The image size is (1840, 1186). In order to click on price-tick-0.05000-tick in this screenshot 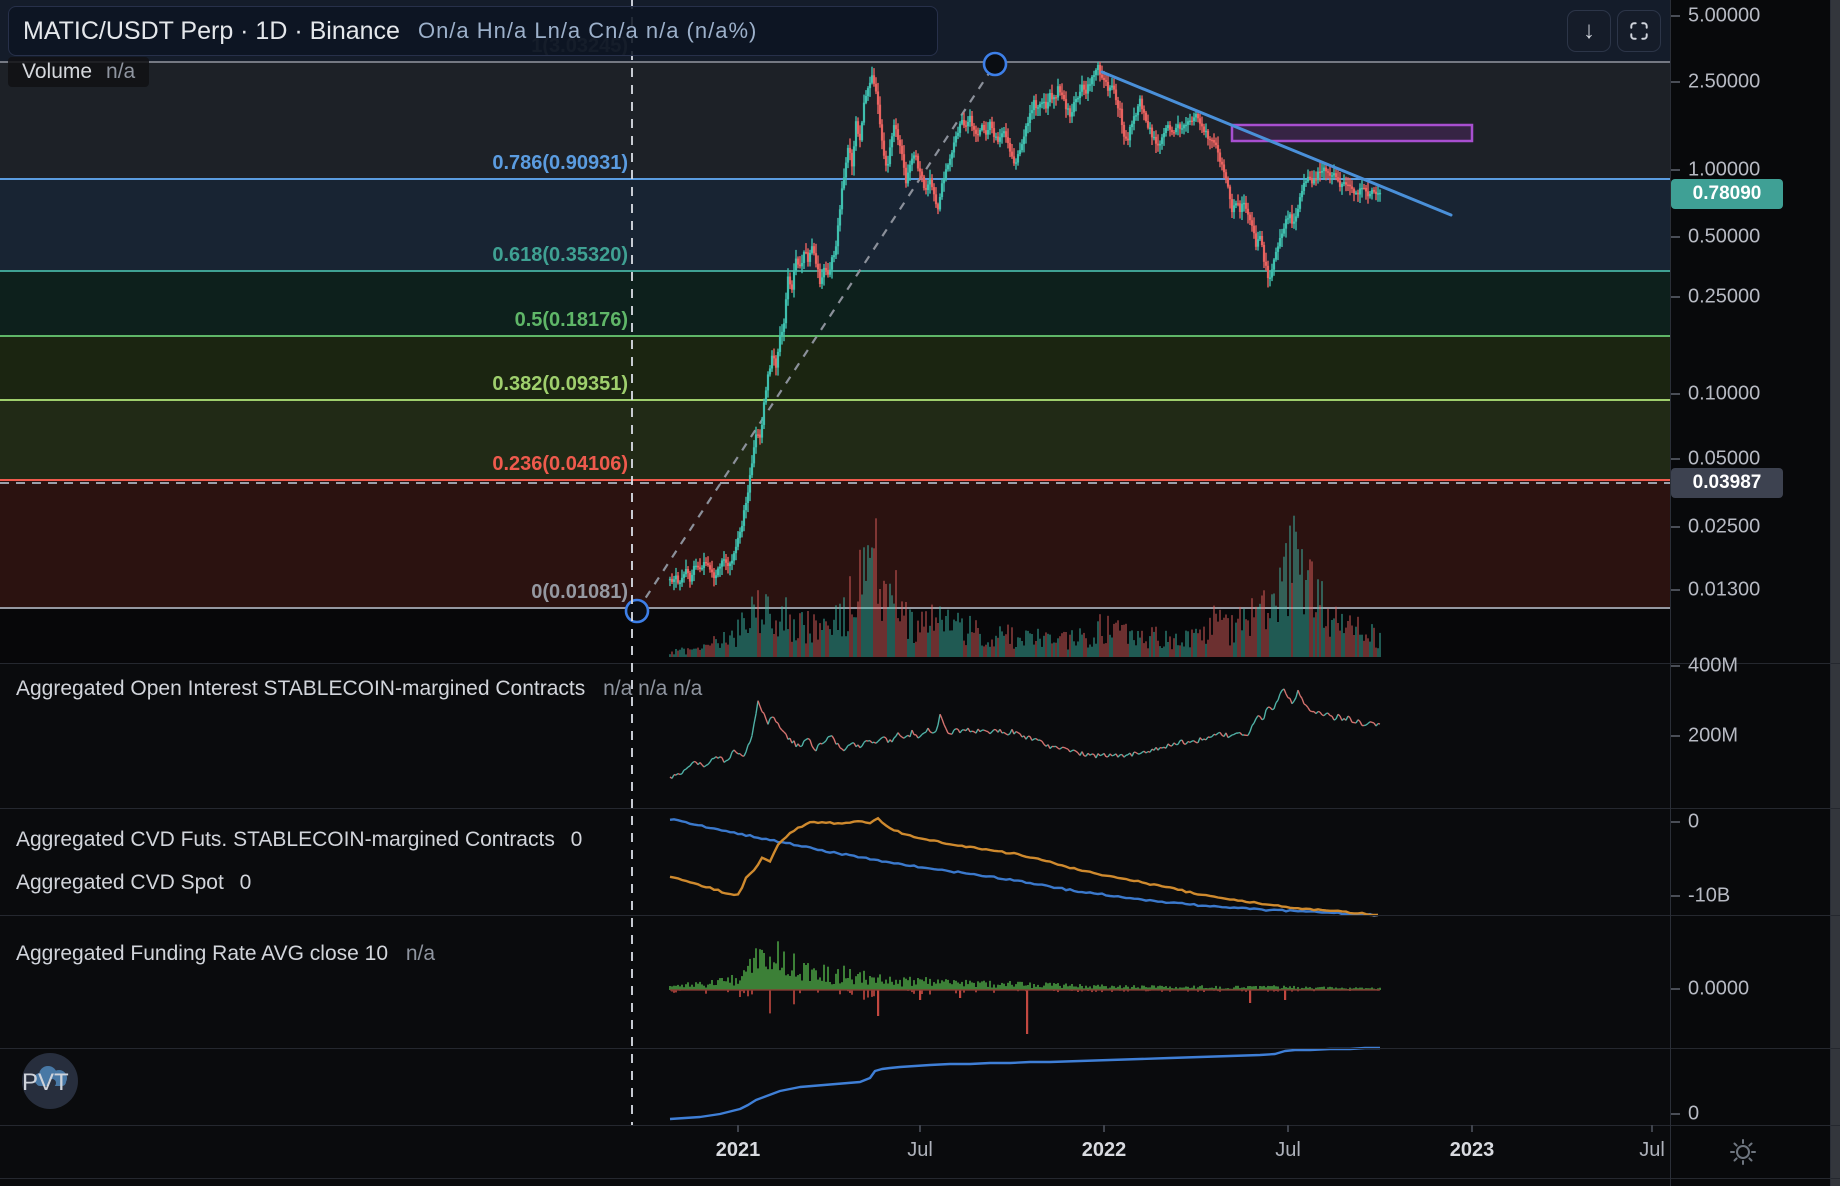, I will do `click(1675, 459)`.